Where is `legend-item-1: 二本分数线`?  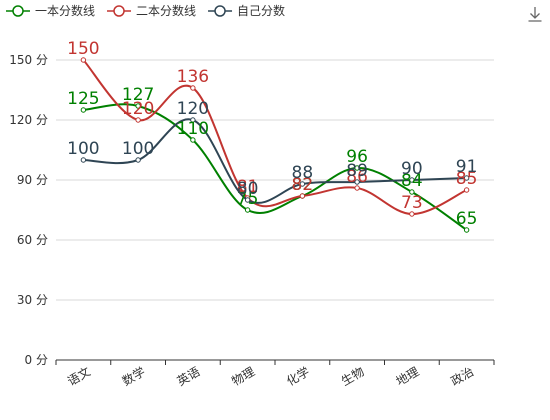 legend-item-1: 二本分数线 is located at coordinates (151, 10).